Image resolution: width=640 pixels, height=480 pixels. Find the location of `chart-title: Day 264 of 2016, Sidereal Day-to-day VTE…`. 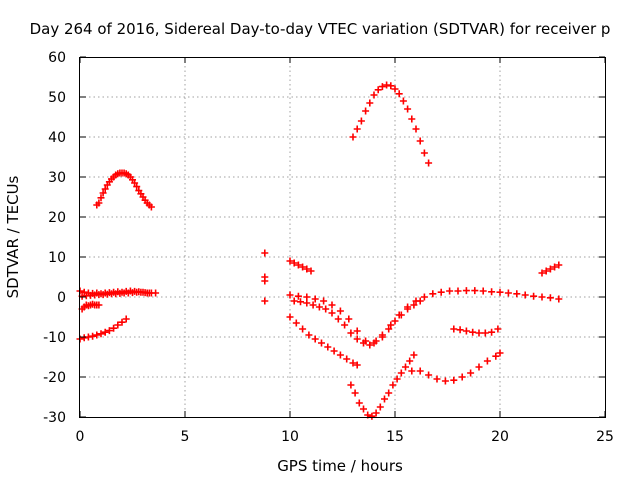

chart-title: Day 264 of 2016, Sidereal Day-to-day VTE… is located at coordinates (320, 29).